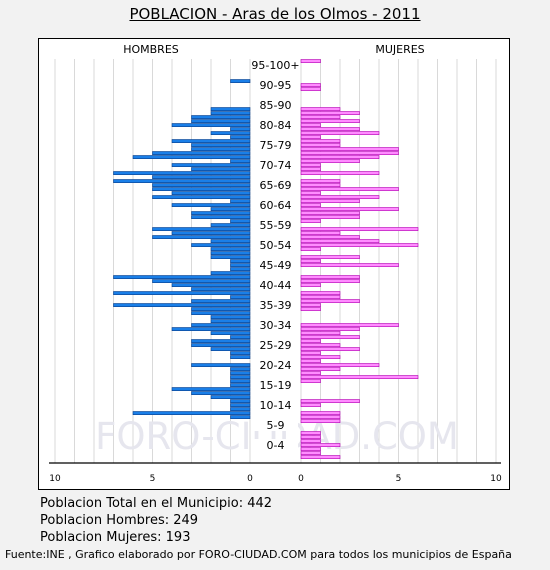 Image resolution: width=550 pixels, height=570 pixels. I want to click on x-tick-label-left: 10, so click(55, 479).